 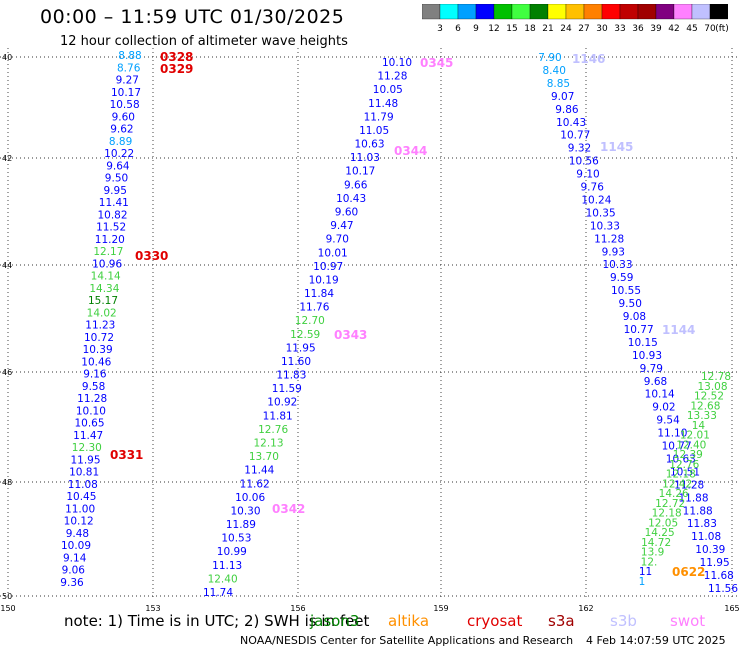 What do you see at coordinates (575, 136) in the screenshot?
I see `wave-height-value: 10.77` at bounding box center [575, 136].